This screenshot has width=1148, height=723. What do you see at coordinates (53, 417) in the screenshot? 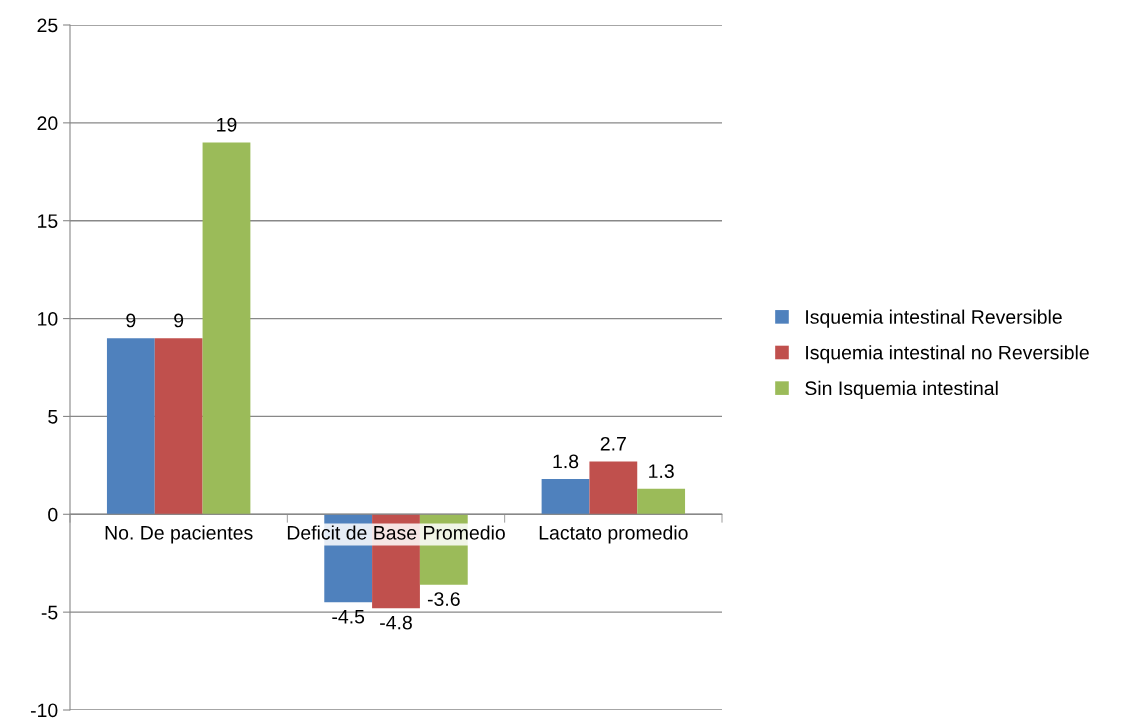
I see `y-tick-label: 5` at bounding box center [53, 417].